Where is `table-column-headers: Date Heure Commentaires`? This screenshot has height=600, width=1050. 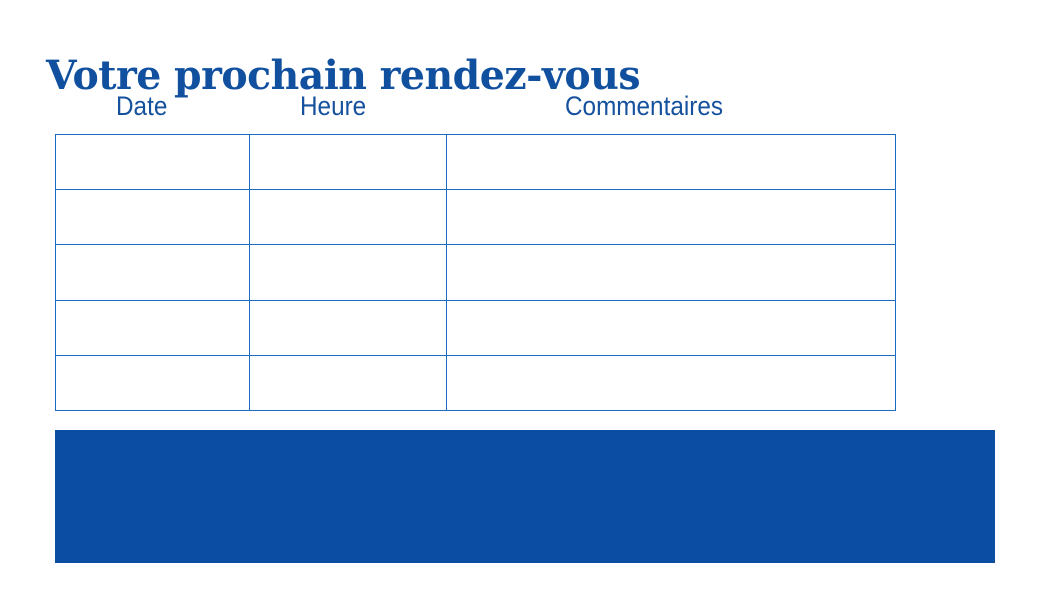
table-column-headers: Date Heure Commentaires is located at coordinates (475, 109).